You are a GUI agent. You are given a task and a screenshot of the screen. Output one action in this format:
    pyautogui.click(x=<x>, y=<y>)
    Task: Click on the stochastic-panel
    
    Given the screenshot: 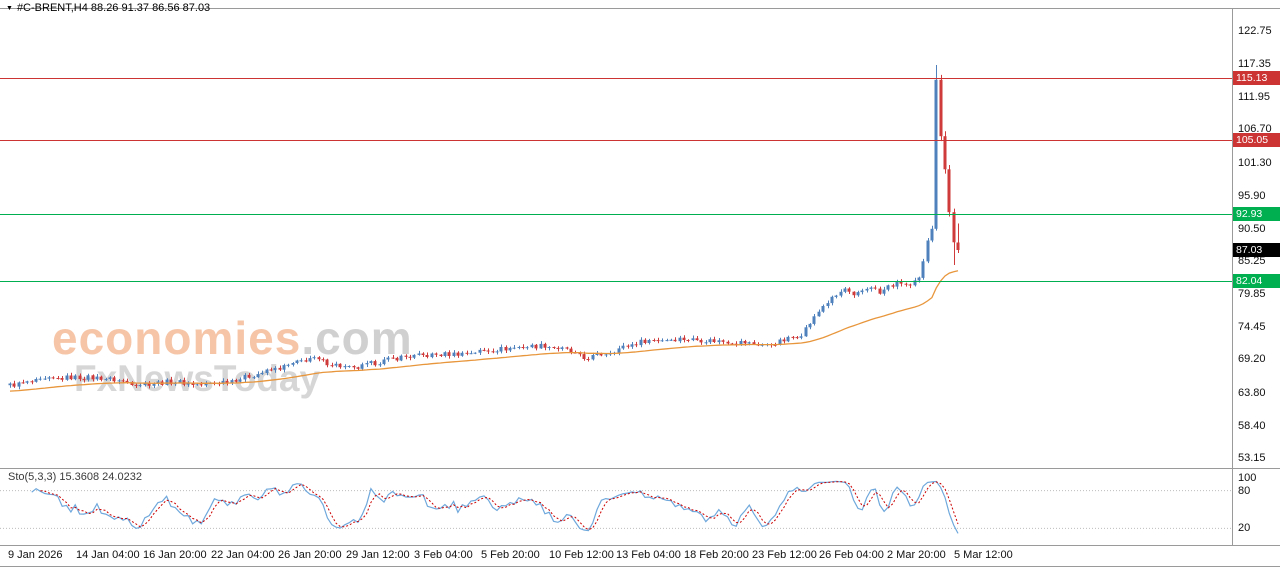 What is the action you would take?
    pyautogui.click(x=495, y=507)
    